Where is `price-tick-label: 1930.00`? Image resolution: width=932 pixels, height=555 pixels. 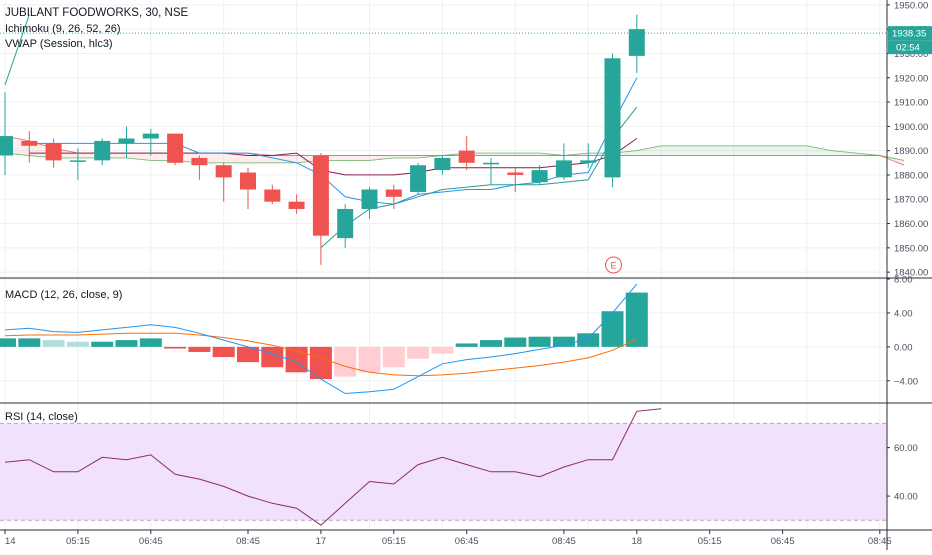 price-tick-label: 1930.00 is located at coordinates (911, 54).